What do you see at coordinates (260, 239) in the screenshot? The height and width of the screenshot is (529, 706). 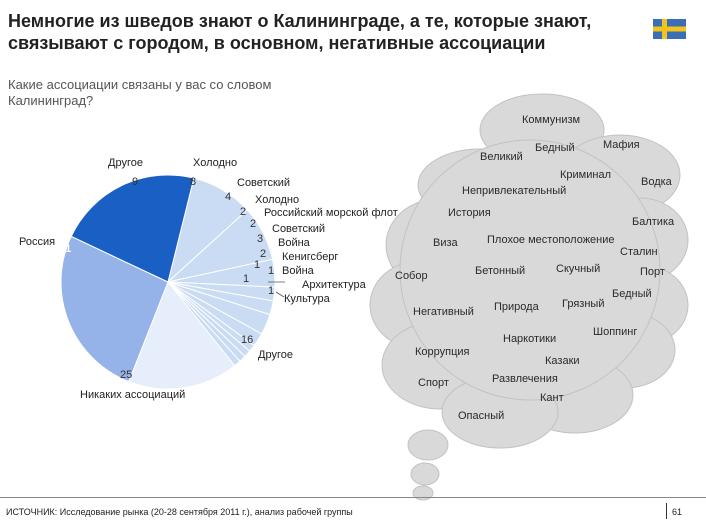 I see `slice-value: 3` at bounding box center [260, 239].